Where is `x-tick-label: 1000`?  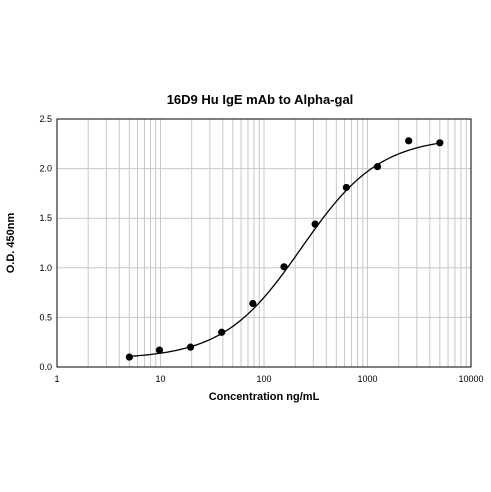 x-tick-label: 1000 is located at coordinates (367, 379).